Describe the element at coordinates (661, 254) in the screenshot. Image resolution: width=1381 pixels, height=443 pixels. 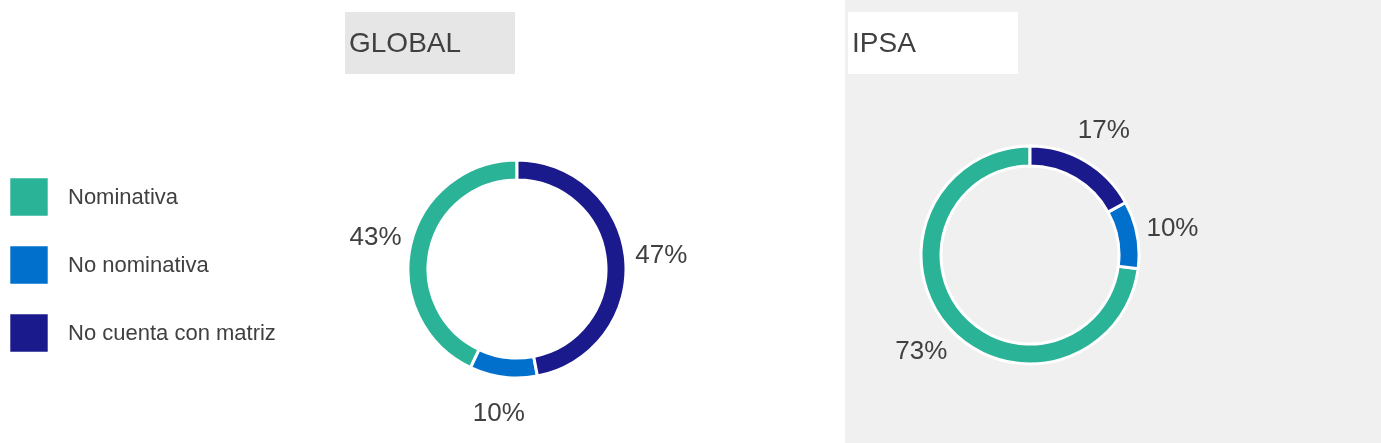
I see `data-label: 47%` at that location.